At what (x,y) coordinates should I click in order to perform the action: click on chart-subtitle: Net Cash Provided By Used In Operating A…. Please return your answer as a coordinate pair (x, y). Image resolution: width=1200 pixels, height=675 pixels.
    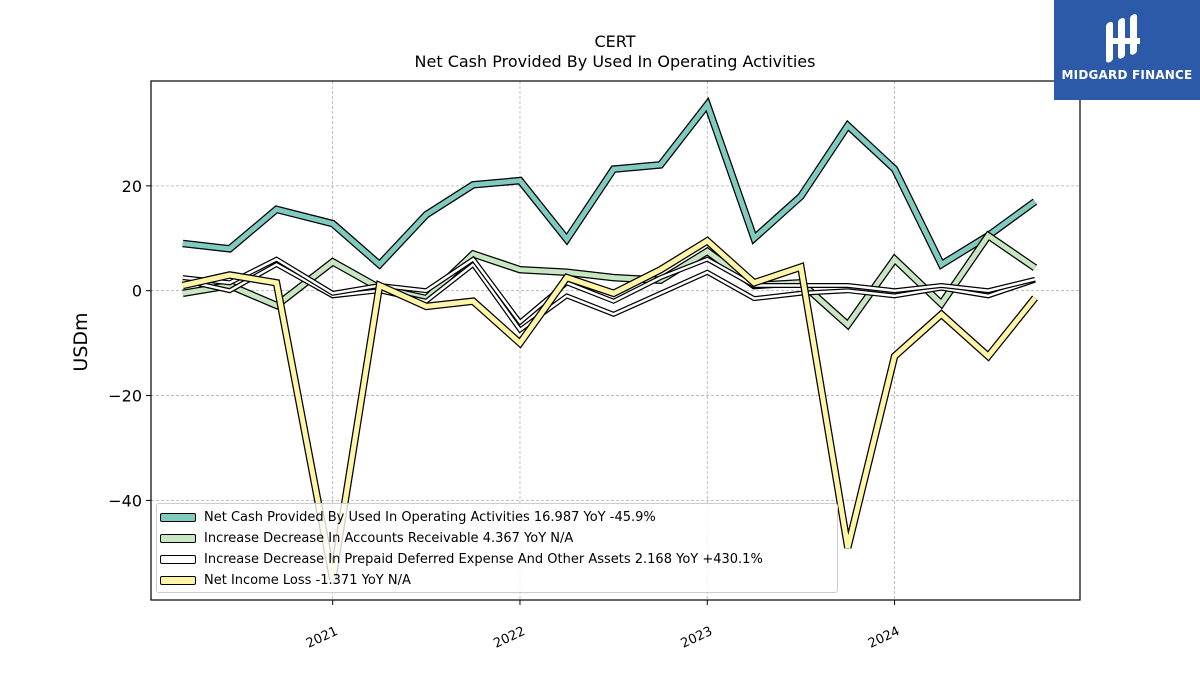
    Looking at the image, I should click on (615, 61).